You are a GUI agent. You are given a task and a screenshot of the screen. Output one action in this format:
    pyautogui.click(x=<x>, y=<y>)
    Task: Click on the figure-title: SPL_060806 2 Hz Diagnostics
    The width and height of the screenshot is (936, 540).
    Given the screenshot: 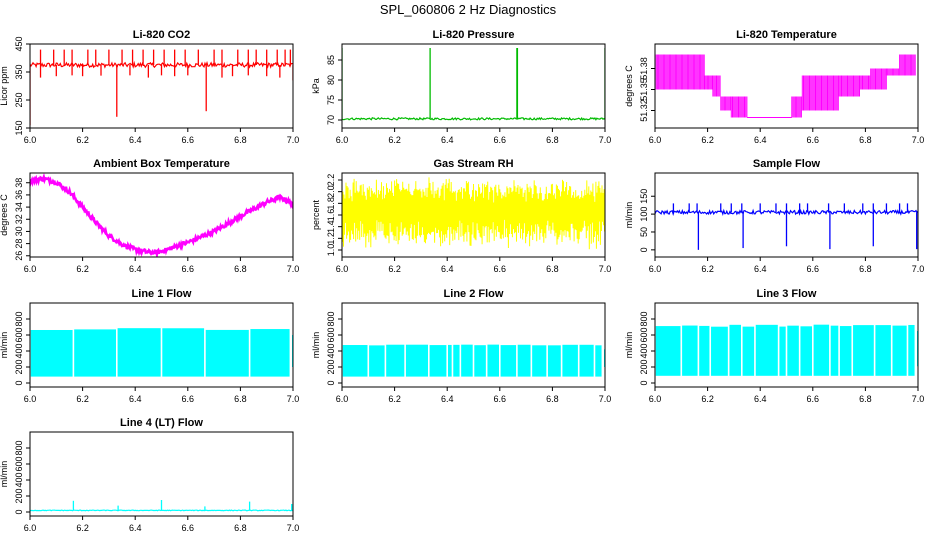 What is the action you would take?
    pyautogui.click(x=468, y=9)
    